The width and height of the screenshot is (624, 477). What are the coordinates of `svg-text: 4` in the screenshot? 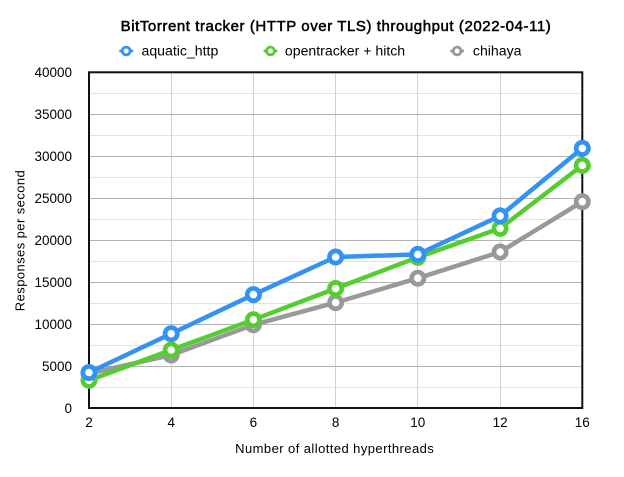 It's located at (171, 422).